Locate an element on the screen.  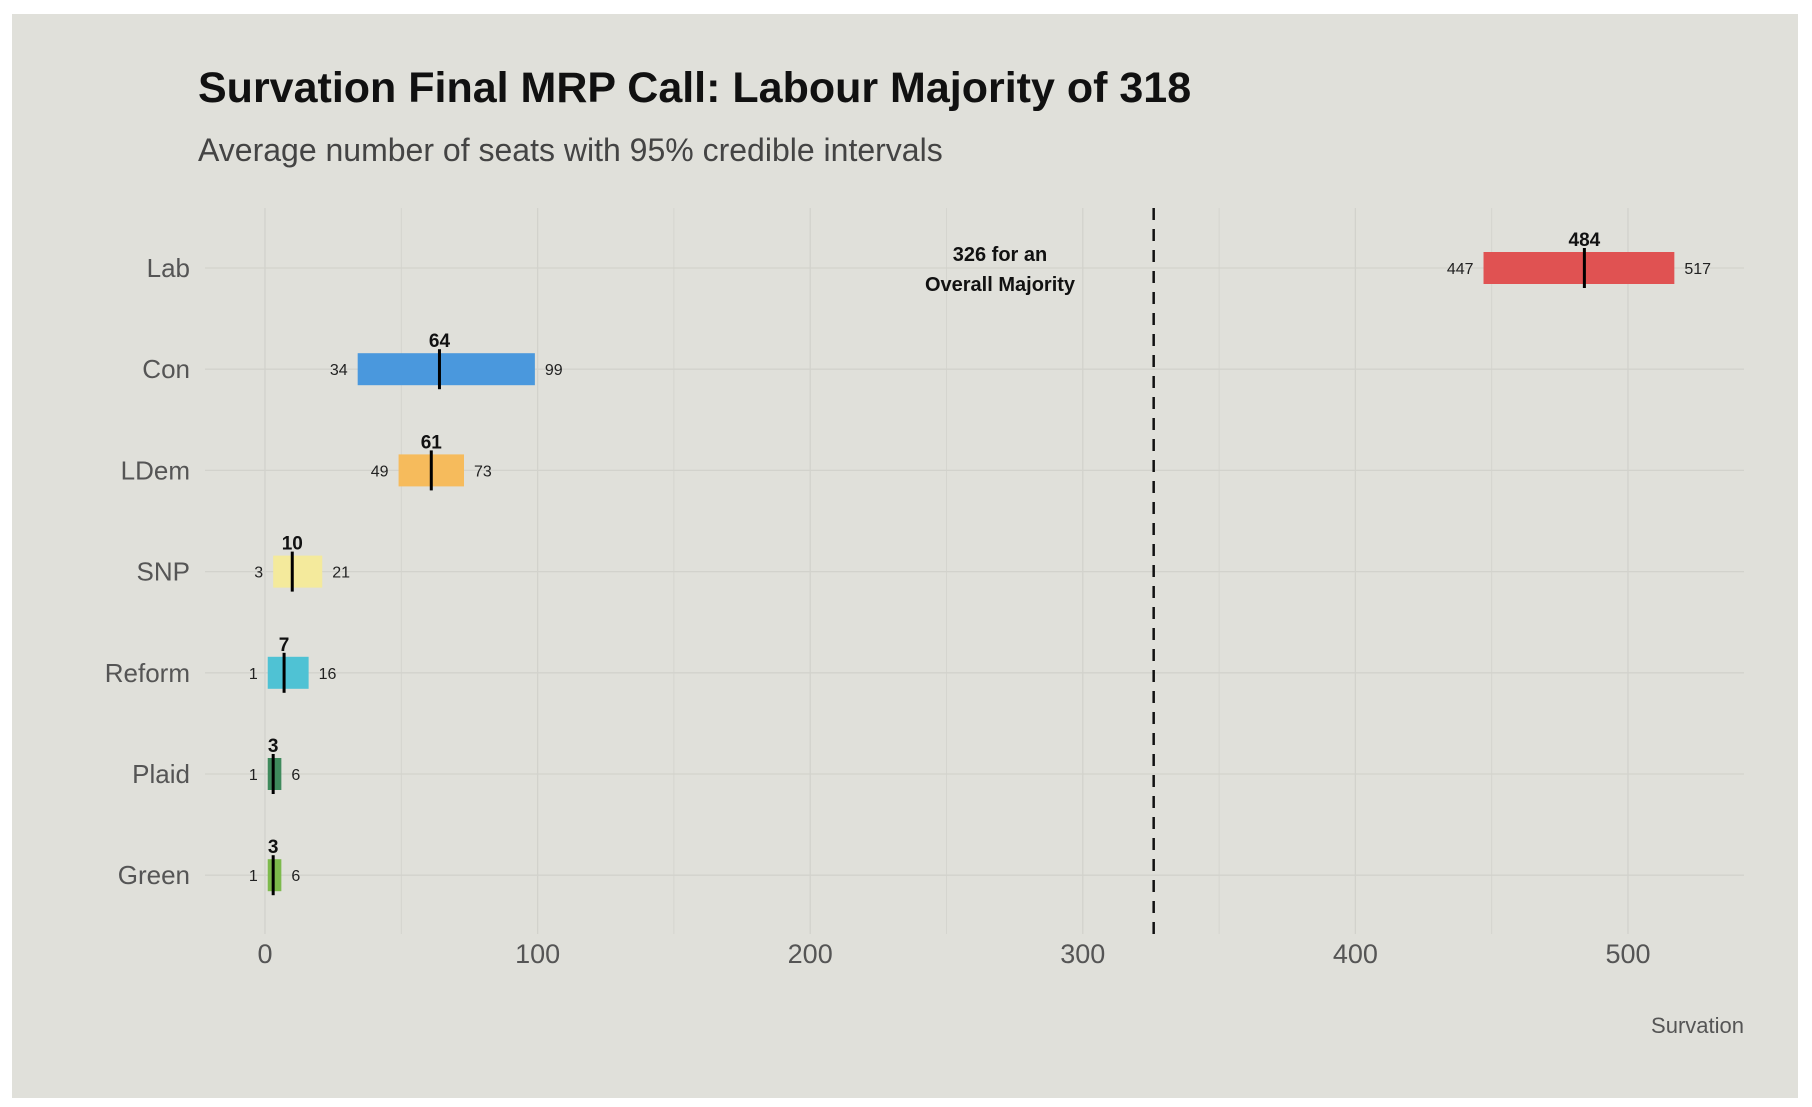
high-label: 73 is located at coordinates (483, 471).